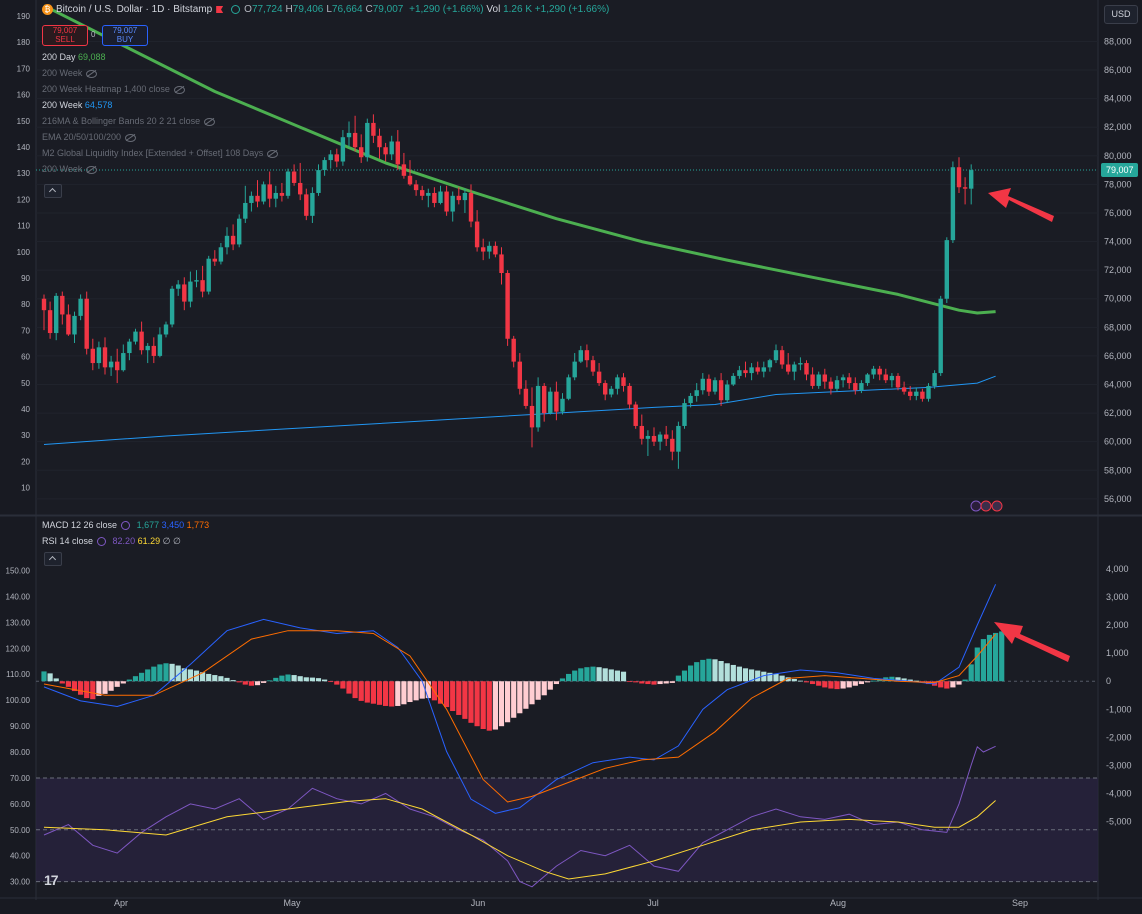  I want to click on buy-button: 79,007 BUY, so click(125, 35).